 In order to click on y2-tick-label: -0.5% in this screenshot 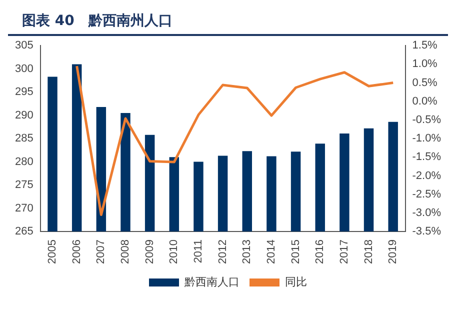, I will do `click(427, 120)`.